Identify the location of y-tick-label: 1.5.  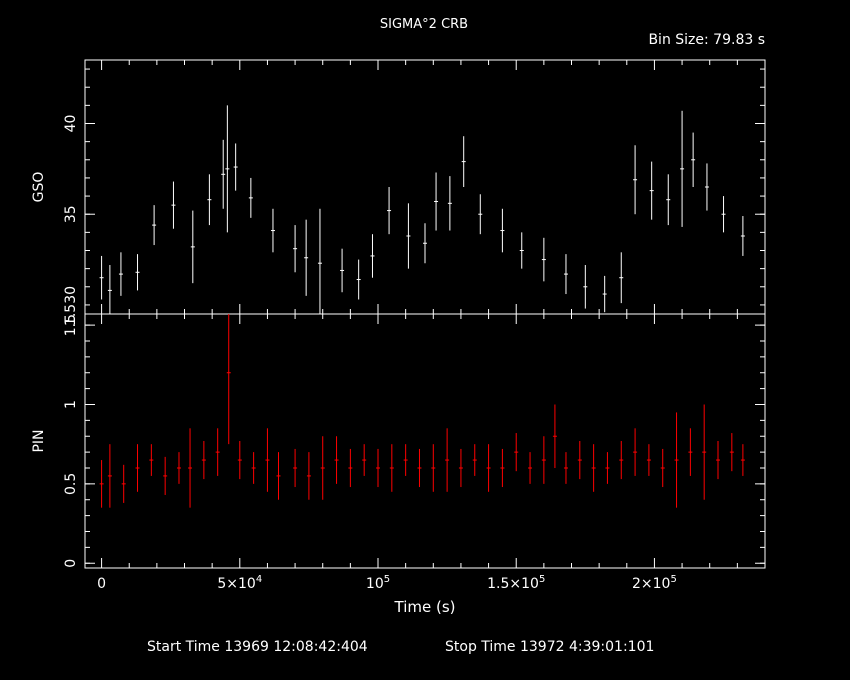
(71, 325).